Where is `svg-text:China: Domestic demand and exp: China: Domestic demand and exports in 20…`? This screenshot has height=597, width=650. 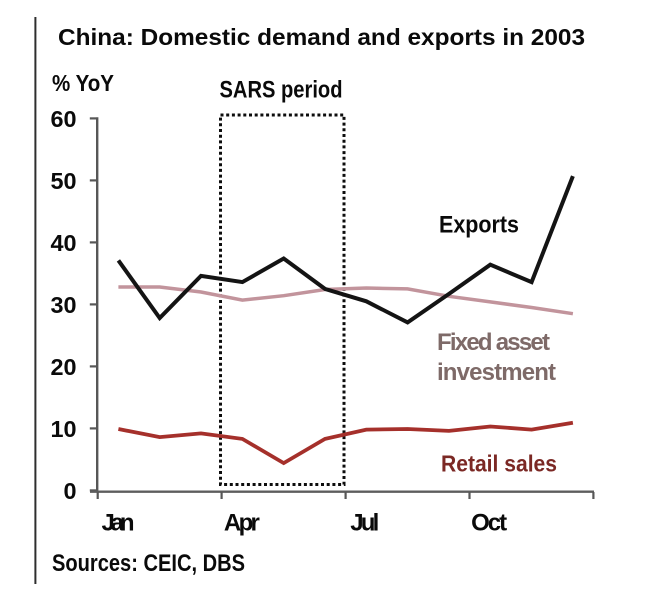
svg-text:China: Domestic demand and exp: China: Domestic demand and exports in 20… is located at coordinates (321, 37).